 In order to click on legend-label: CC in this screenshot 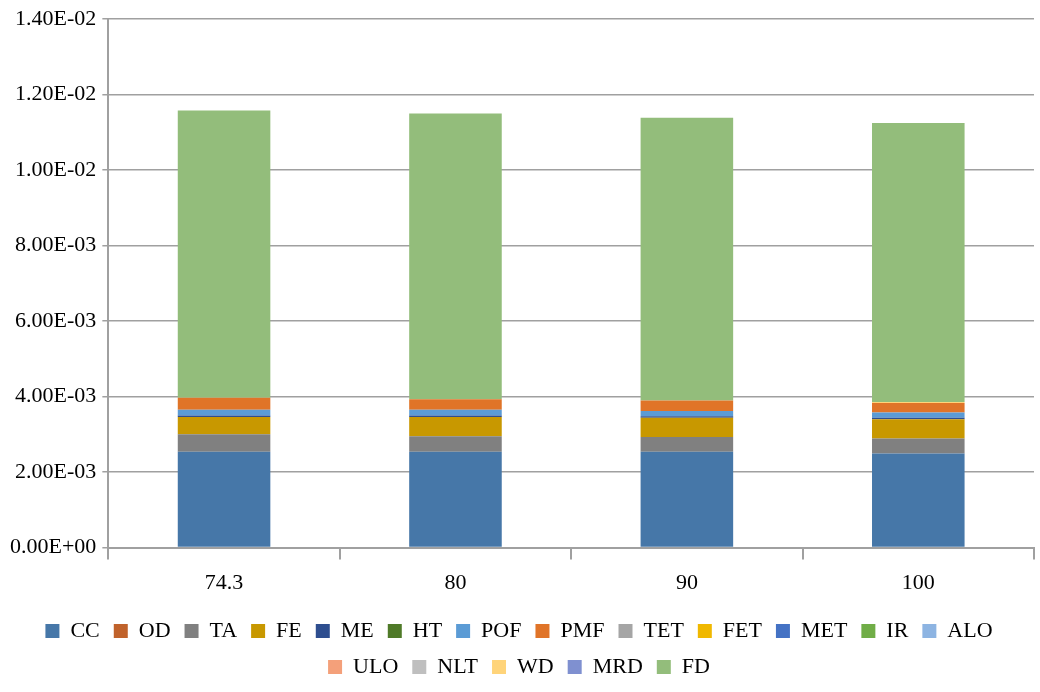, I will do `click(85, 629)`.